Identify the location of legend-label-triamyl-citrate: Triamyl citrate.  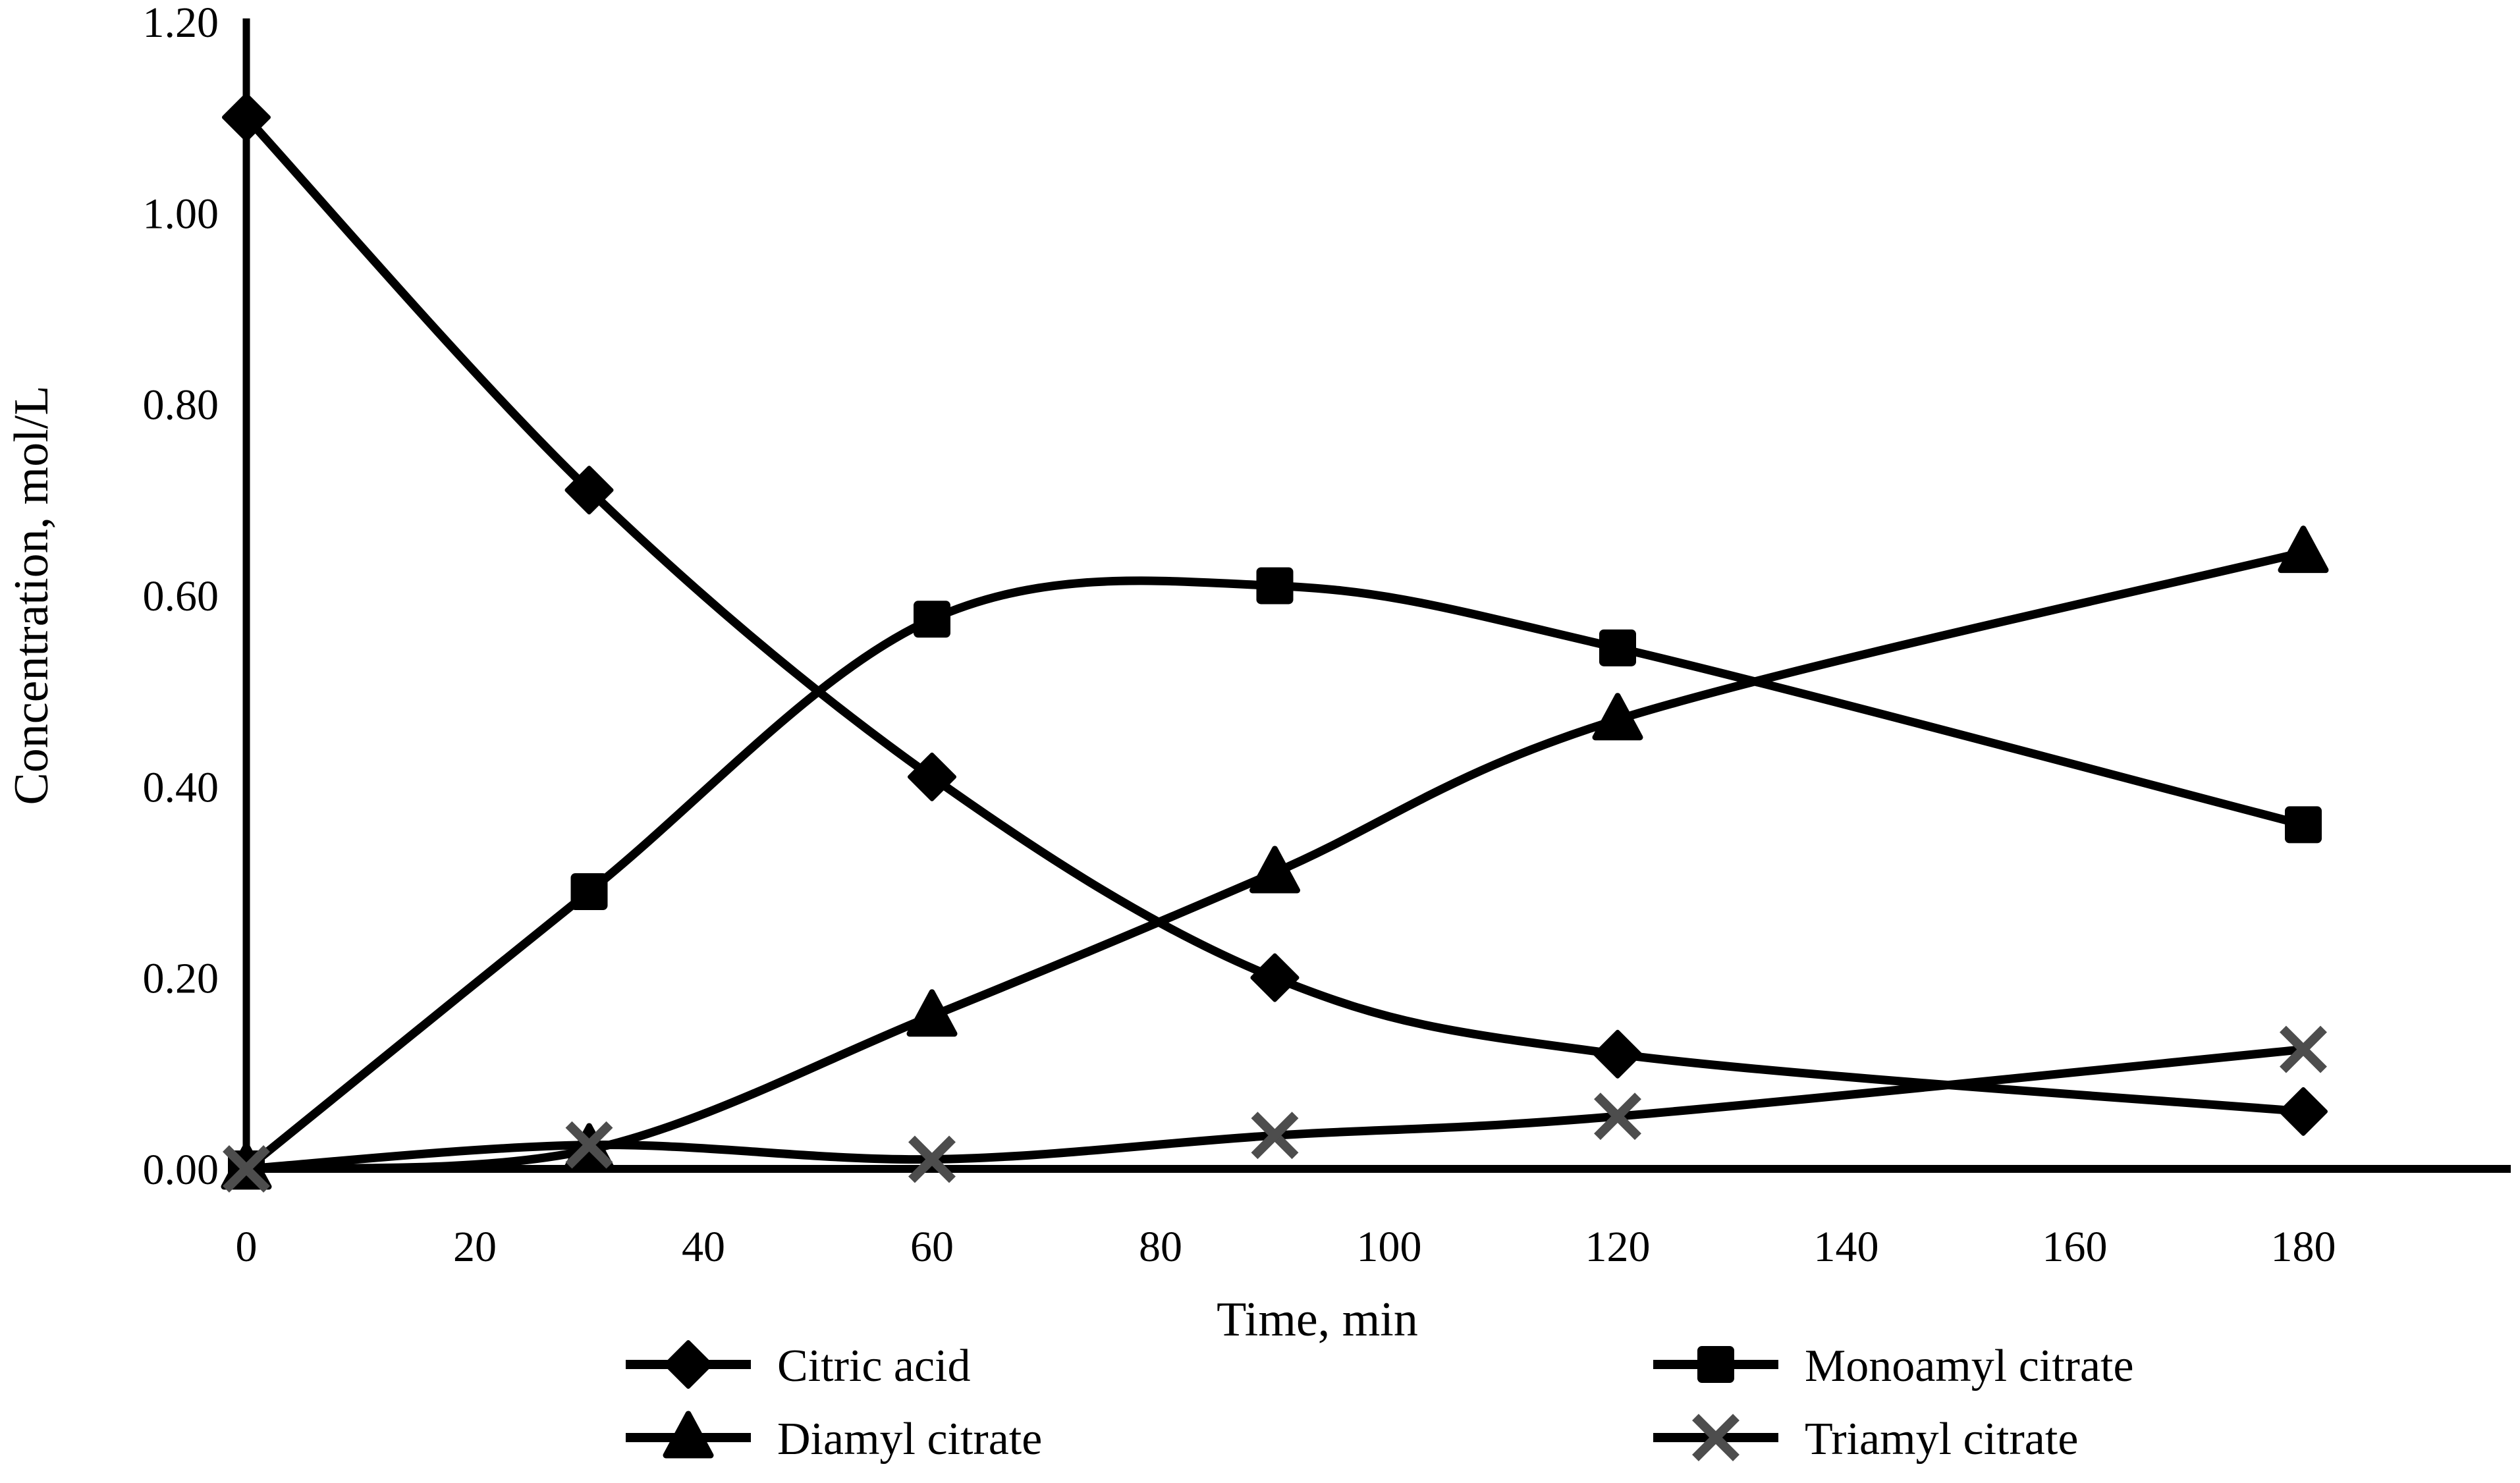
(1941, 1439).